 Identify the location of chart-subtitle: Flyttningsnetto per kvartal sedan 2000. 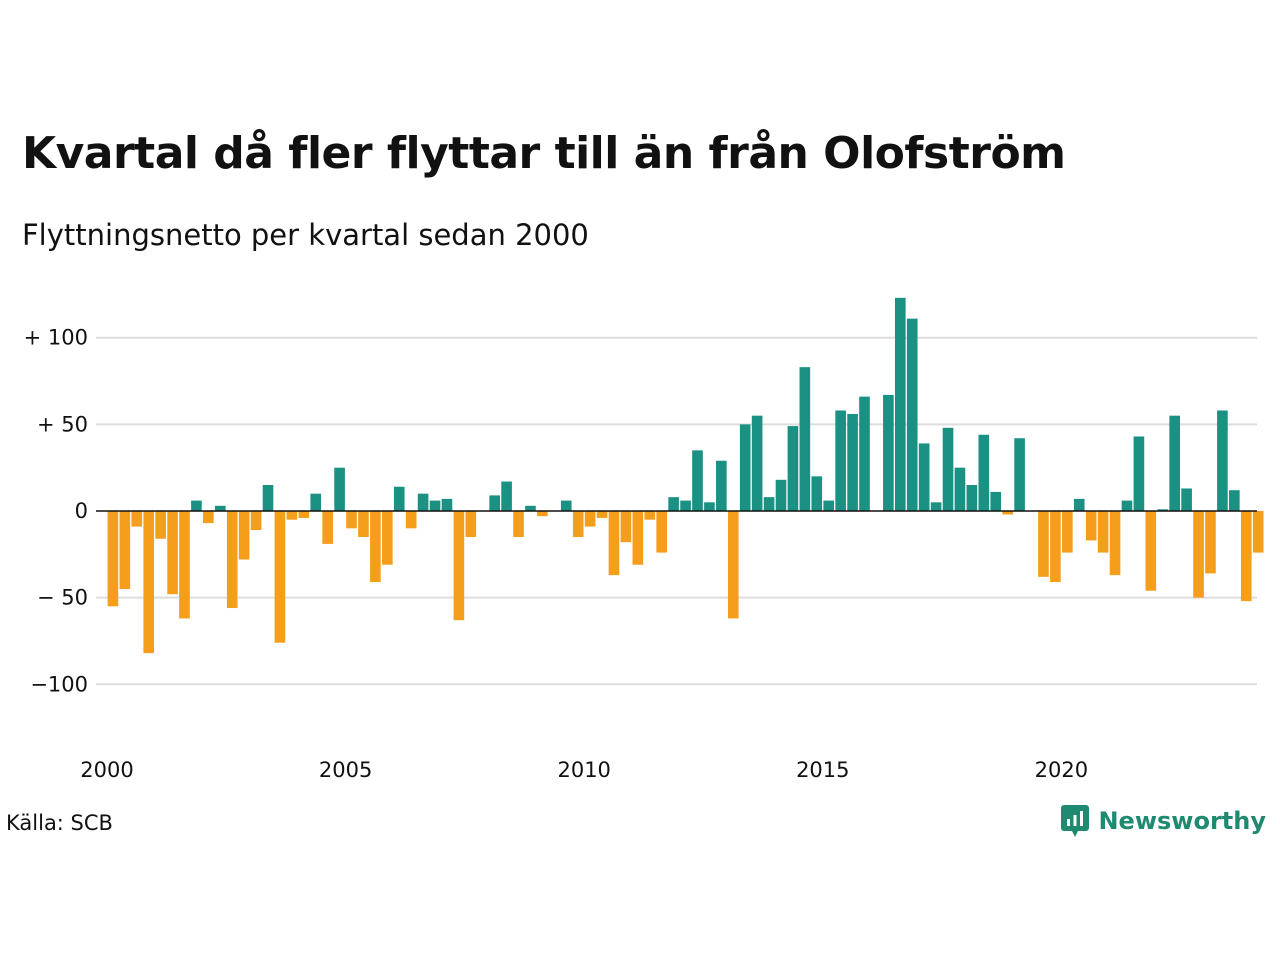
(305, 235).